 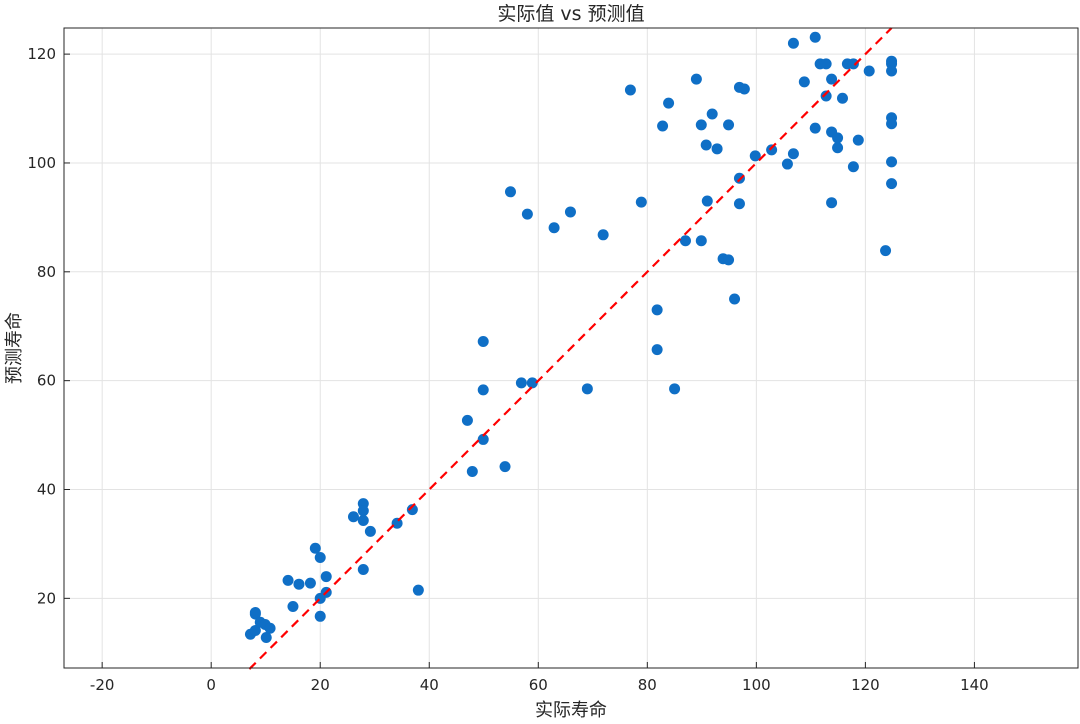 I want to click on x-tick-label: 60, so click(x=538, y=685).